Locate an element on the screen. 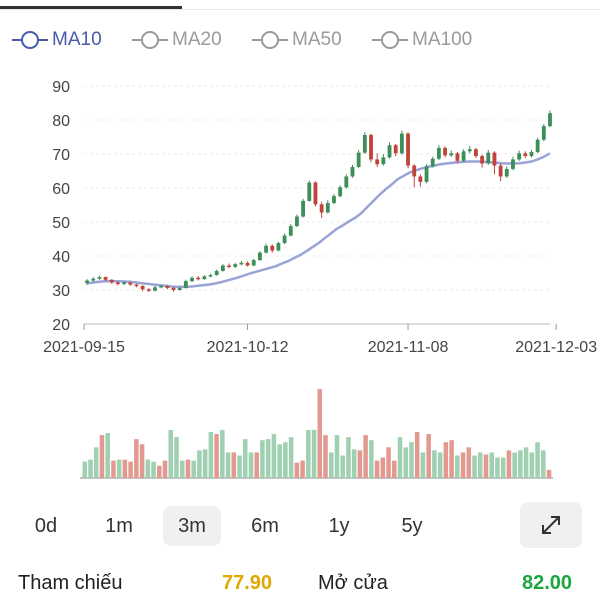 The width and height of the screenshot is (600, 600). y-tick-label: 70 is located at coordinates (61, 155).